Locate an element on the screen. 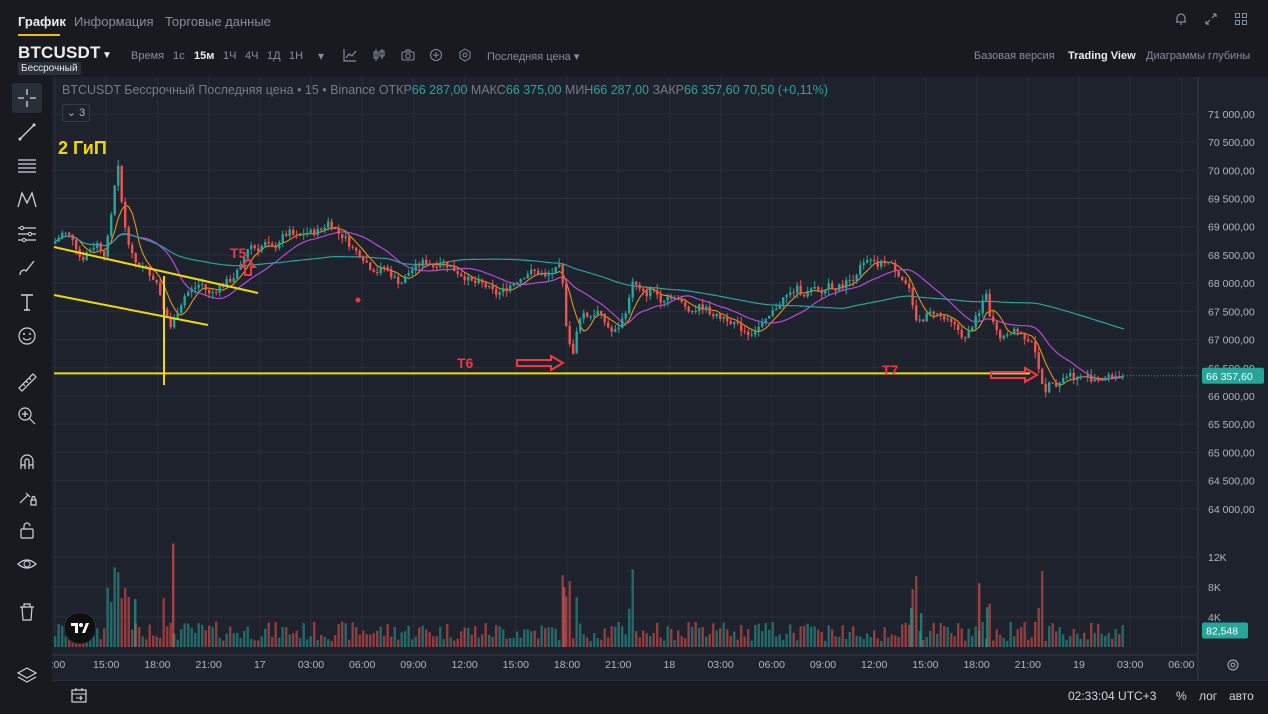 The width and height of the screenshot is (1268, 714). brush-tool-icon is located at coordinates (27, 268).